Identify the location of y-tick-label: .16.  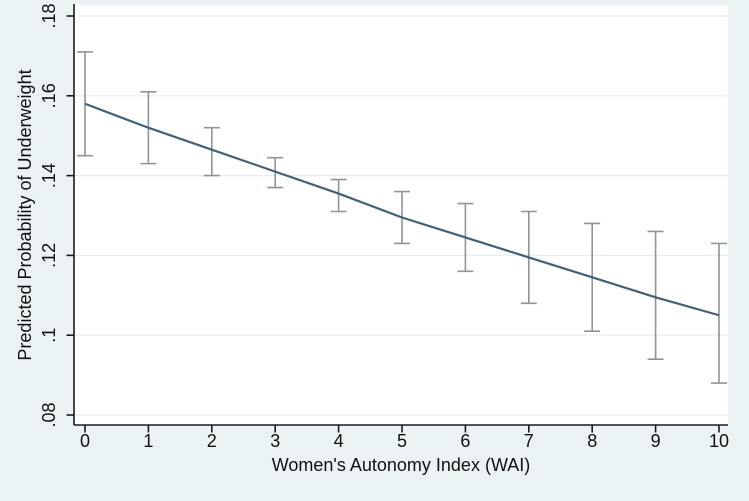
(49, 95).